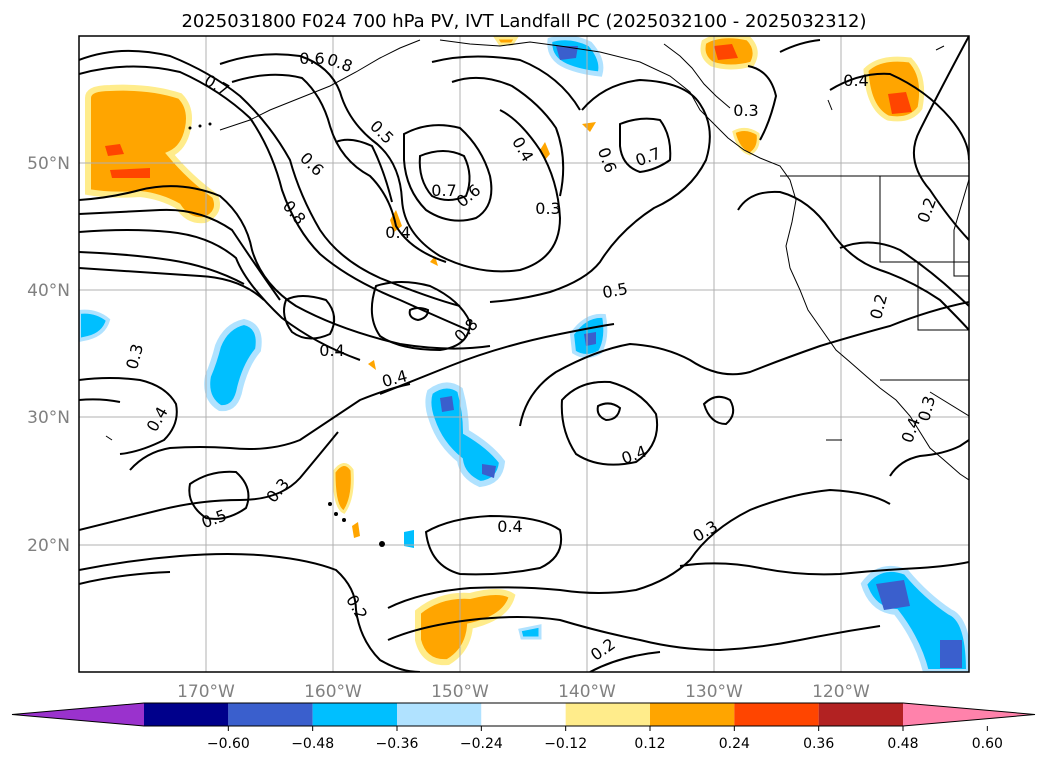  Describe the element at coordinates (818, 744) in the screenshot. I see `colorbar-tick-label: 0.36` at that location.